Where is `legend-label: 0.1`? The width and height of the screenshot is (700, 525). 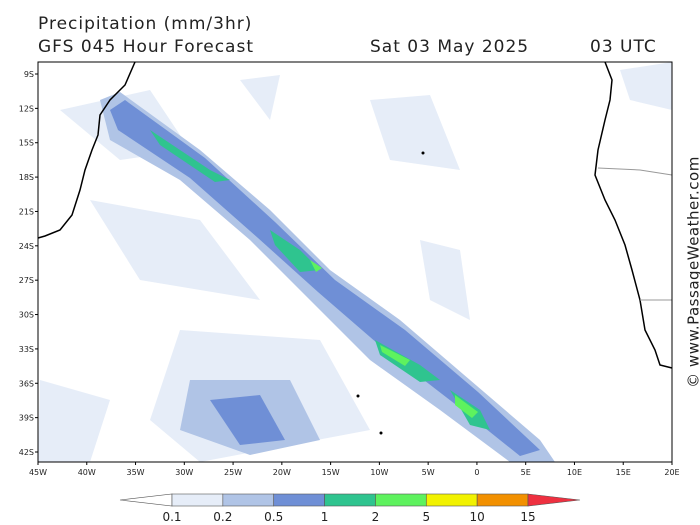
legend-label: 0.1 is located at coordinates (171, 517).